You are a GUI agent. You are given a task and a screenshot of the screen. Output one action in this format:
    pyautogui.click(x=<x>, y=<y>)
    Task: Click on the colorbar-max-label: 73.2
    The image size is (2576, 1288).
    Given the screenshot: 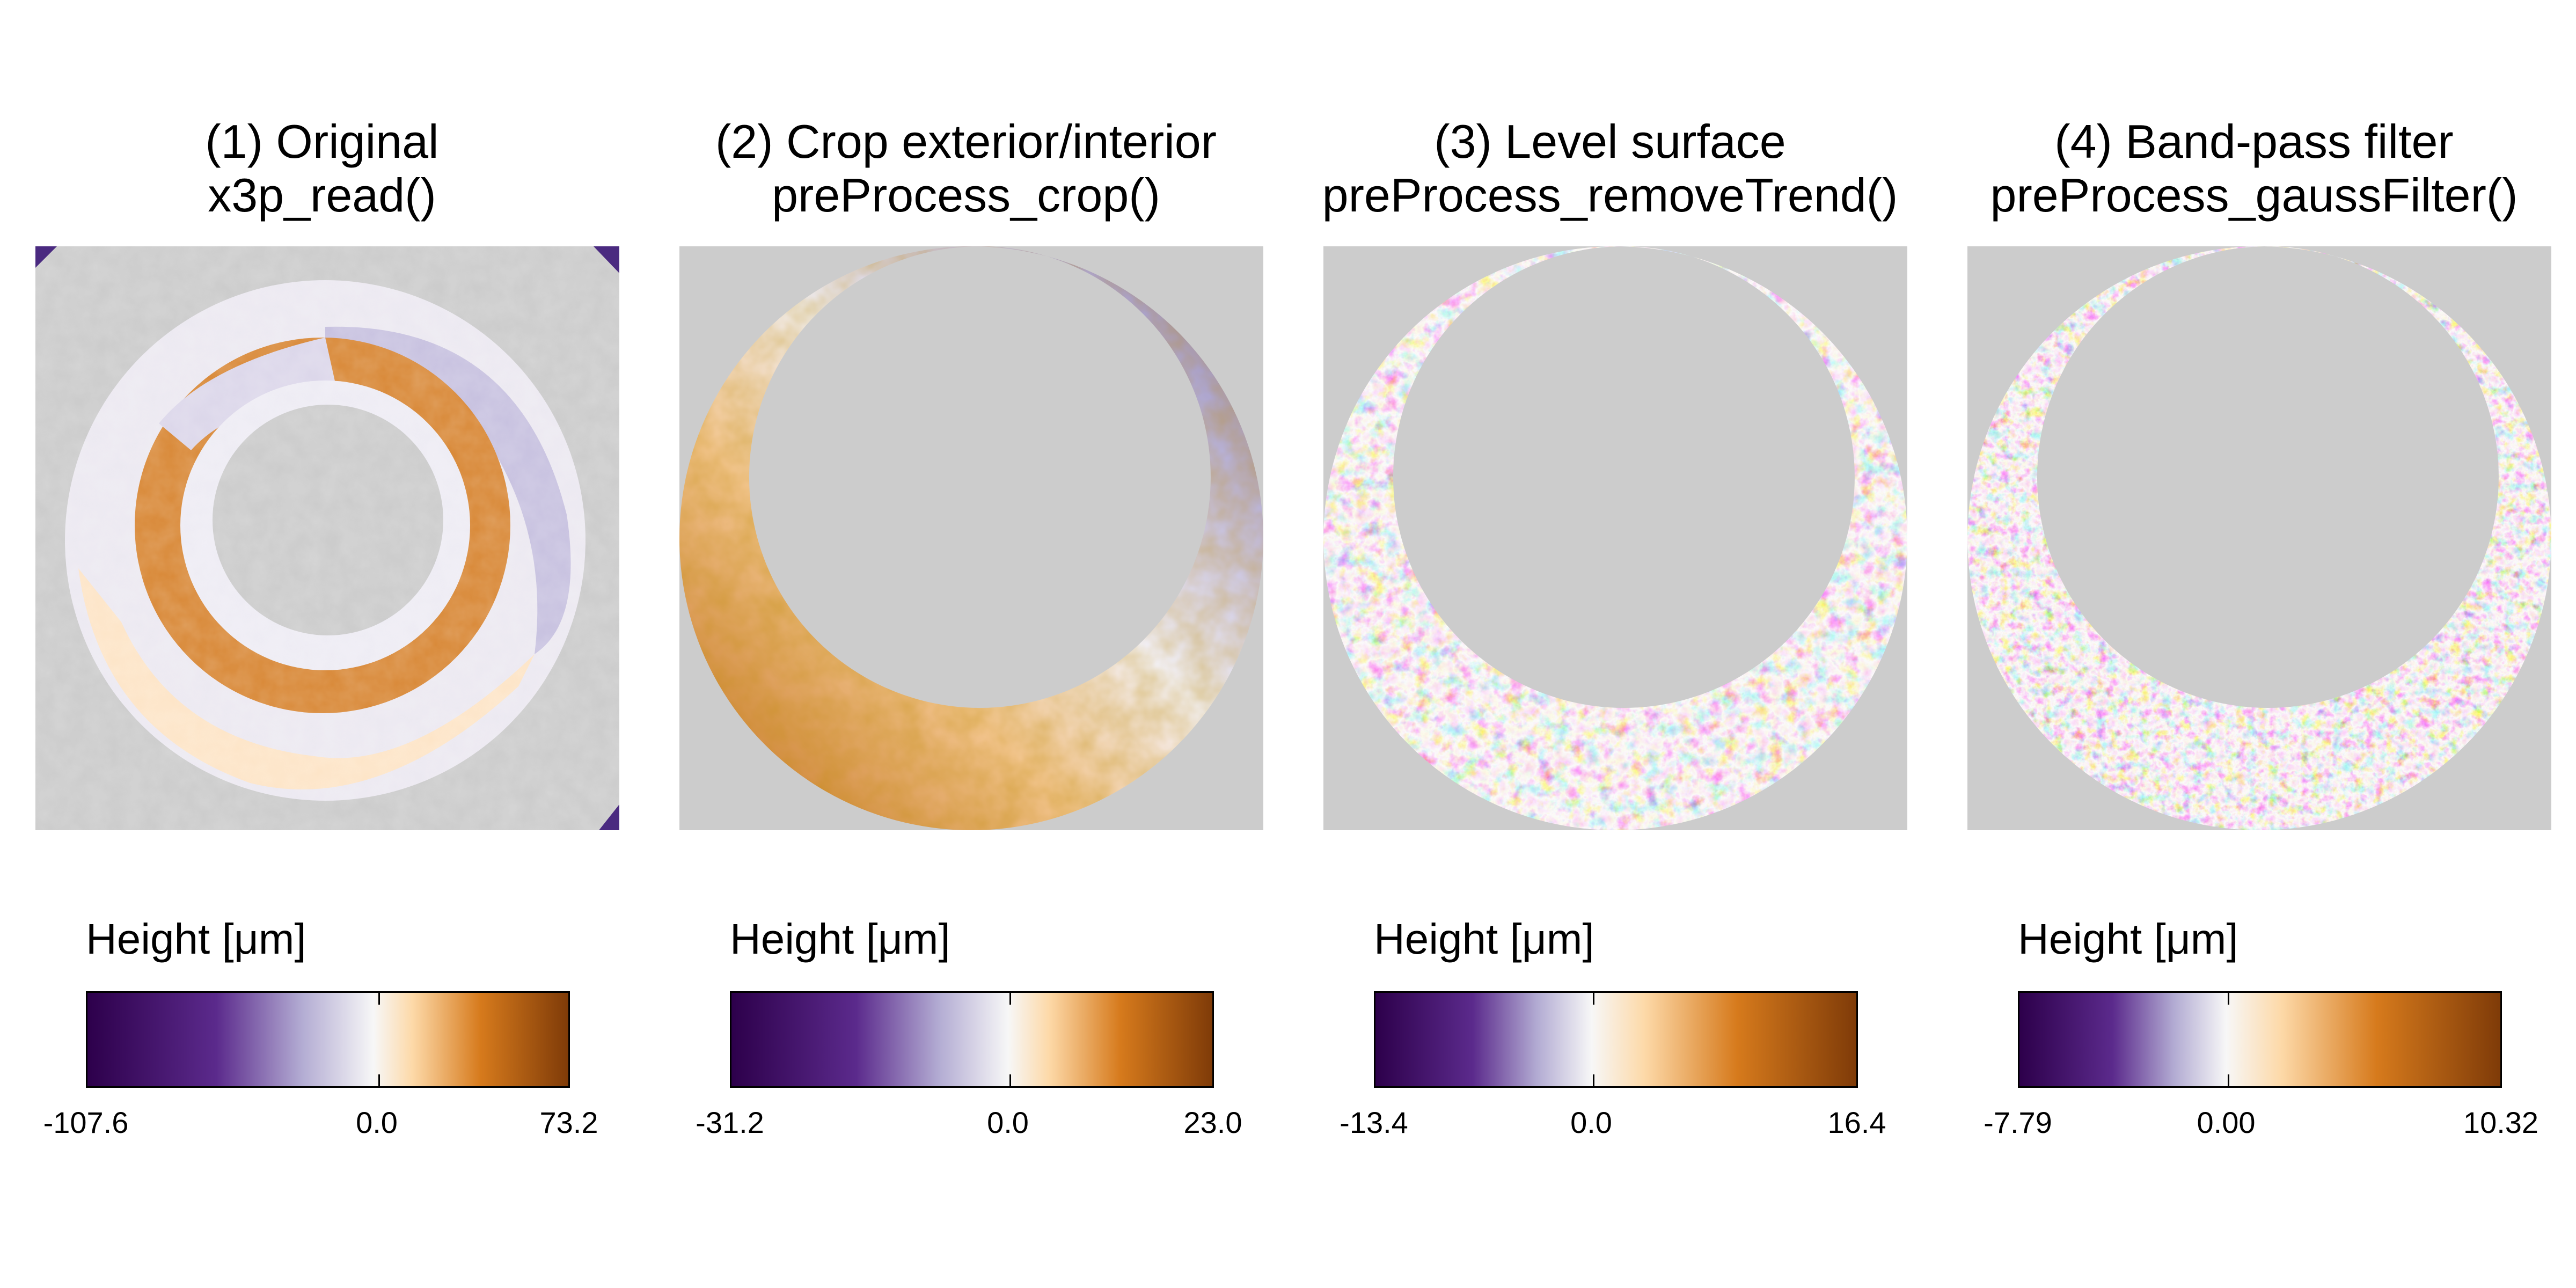 What is the action you would take?
    pyautogui.click(x=568, y=1122)
    